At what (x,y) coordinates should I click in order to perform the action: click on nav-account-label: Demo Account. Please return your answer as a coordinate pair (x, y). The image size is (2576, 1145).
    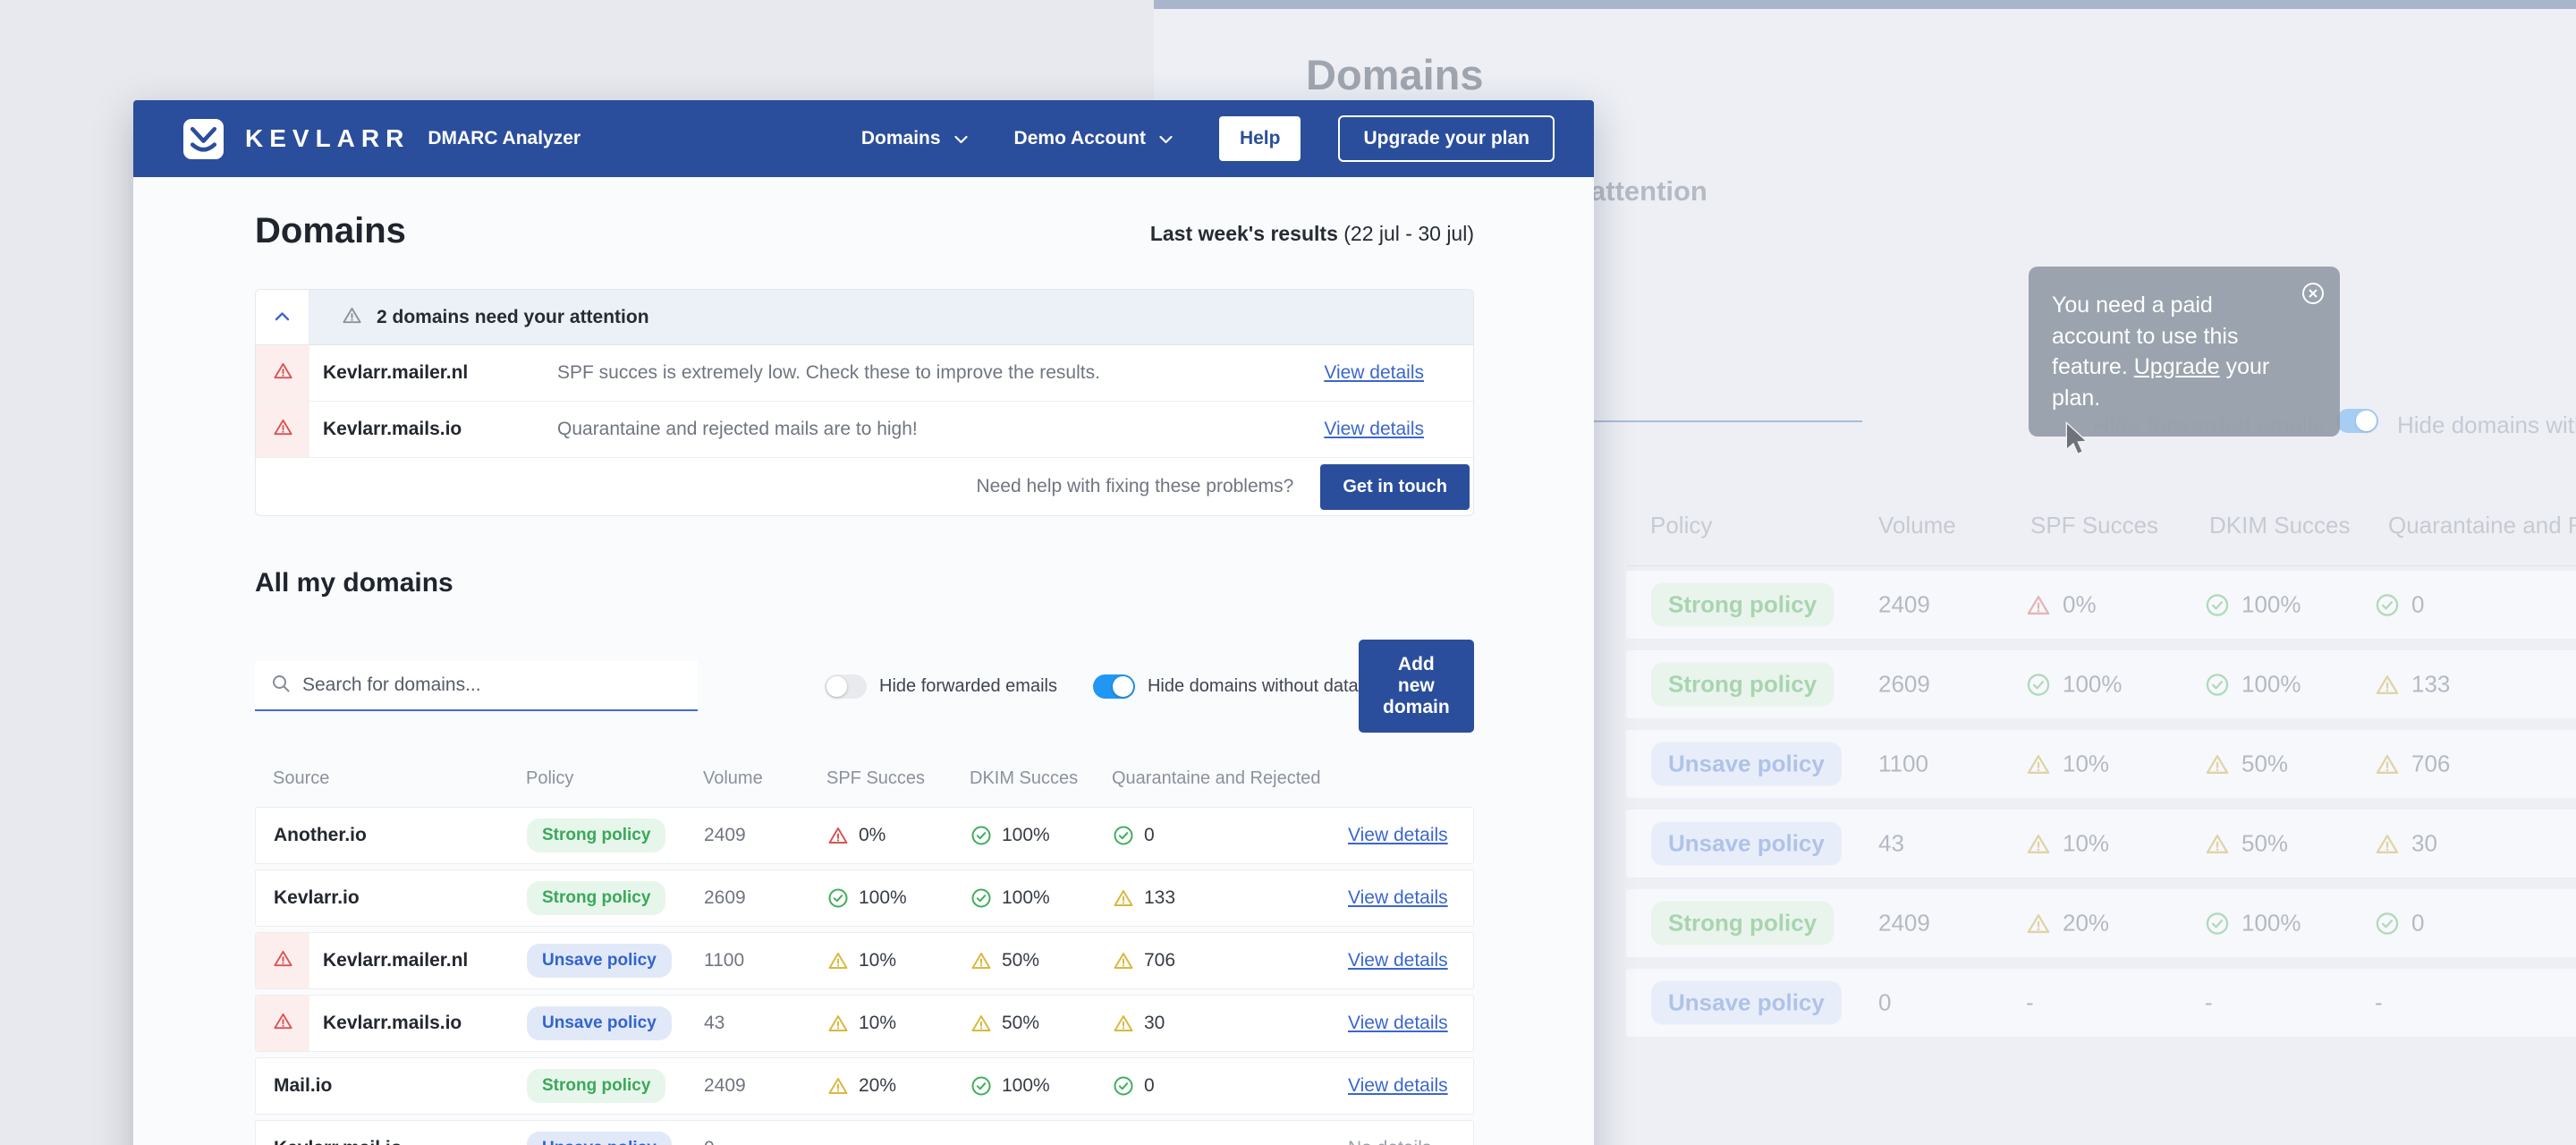
    Looking at the image, I should click on (1079, 138).